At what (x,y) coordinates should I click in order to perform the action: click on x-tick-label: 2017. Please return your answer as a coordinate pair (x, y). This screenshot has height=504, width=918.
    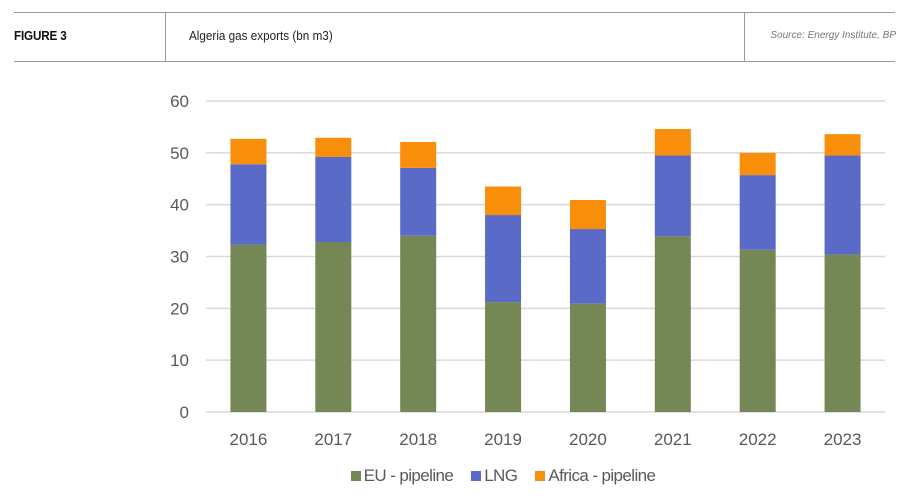
    Looking at the image, I should click on (333, 439).